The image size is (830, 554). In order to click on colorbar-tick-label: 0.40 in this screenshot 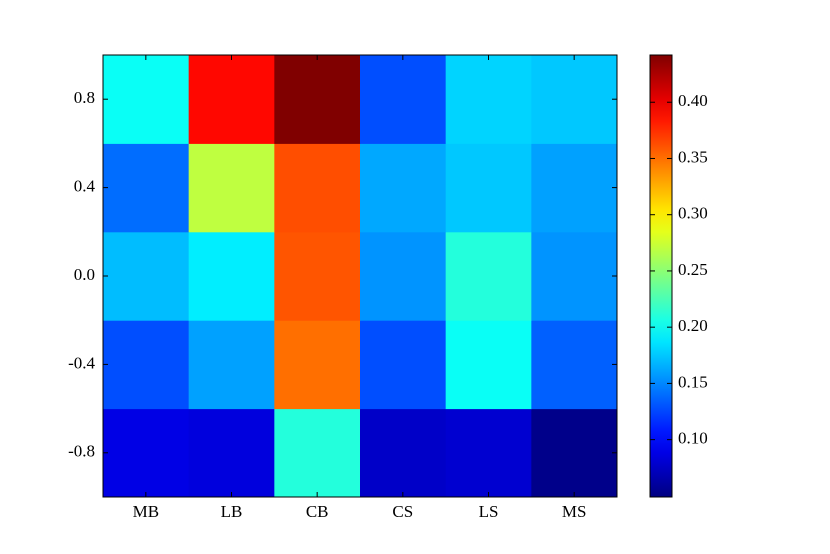, I will do `click(693, 100)`.